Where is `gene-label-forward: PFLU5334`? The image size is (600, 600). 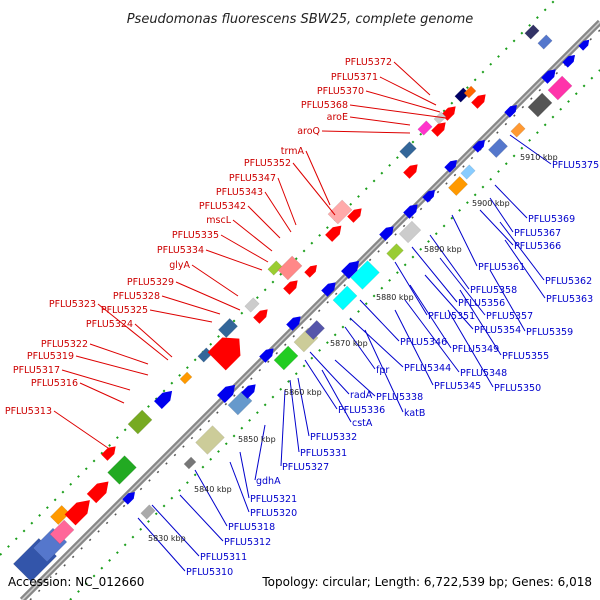
gene-label-forward: PFLU5334 is located at coordinates (180, 250).